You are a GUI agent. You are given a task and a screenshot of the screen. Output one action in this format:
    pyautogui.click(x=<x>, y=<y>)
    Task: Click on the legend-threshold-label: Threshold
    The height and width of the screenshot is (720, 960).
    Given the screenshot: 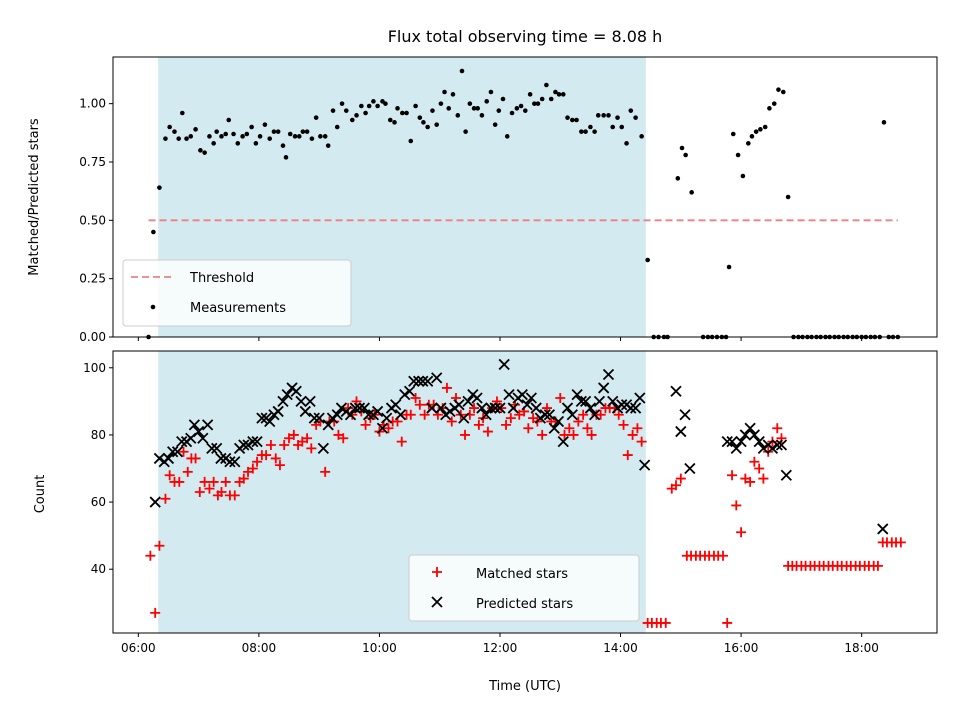 What is the action you would take?
    pyautogui.click(x=221, y=278)
    